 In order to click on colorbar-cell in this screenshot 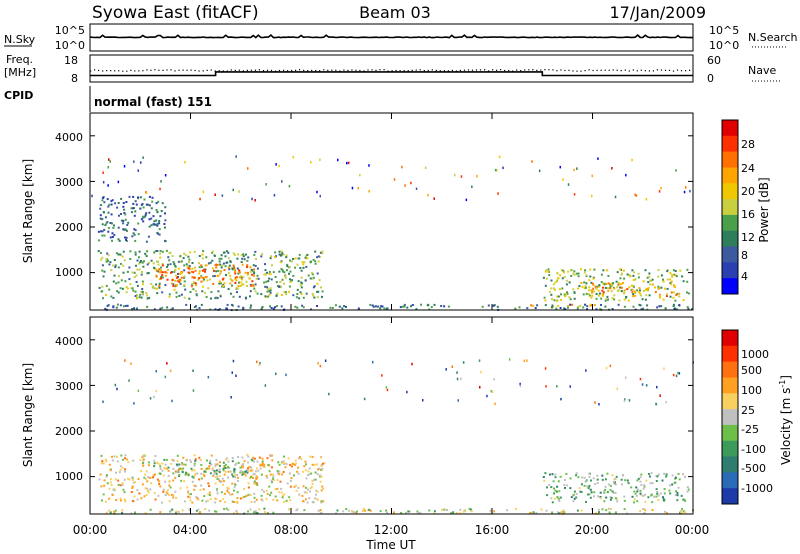, I will do `click(730, 191)`.